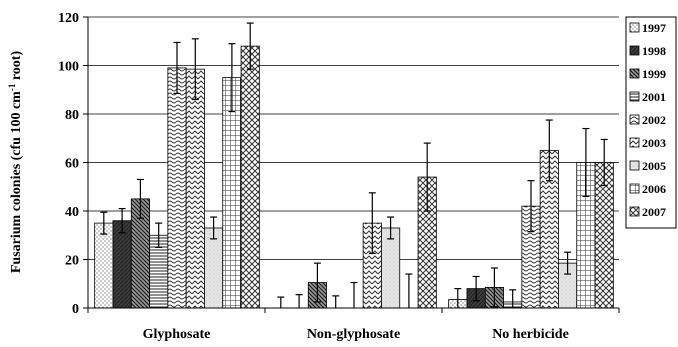 Image resolution: width=678 pixels, height=347 pixels. I want to click on legend-label: 2005, so click(654, 166).